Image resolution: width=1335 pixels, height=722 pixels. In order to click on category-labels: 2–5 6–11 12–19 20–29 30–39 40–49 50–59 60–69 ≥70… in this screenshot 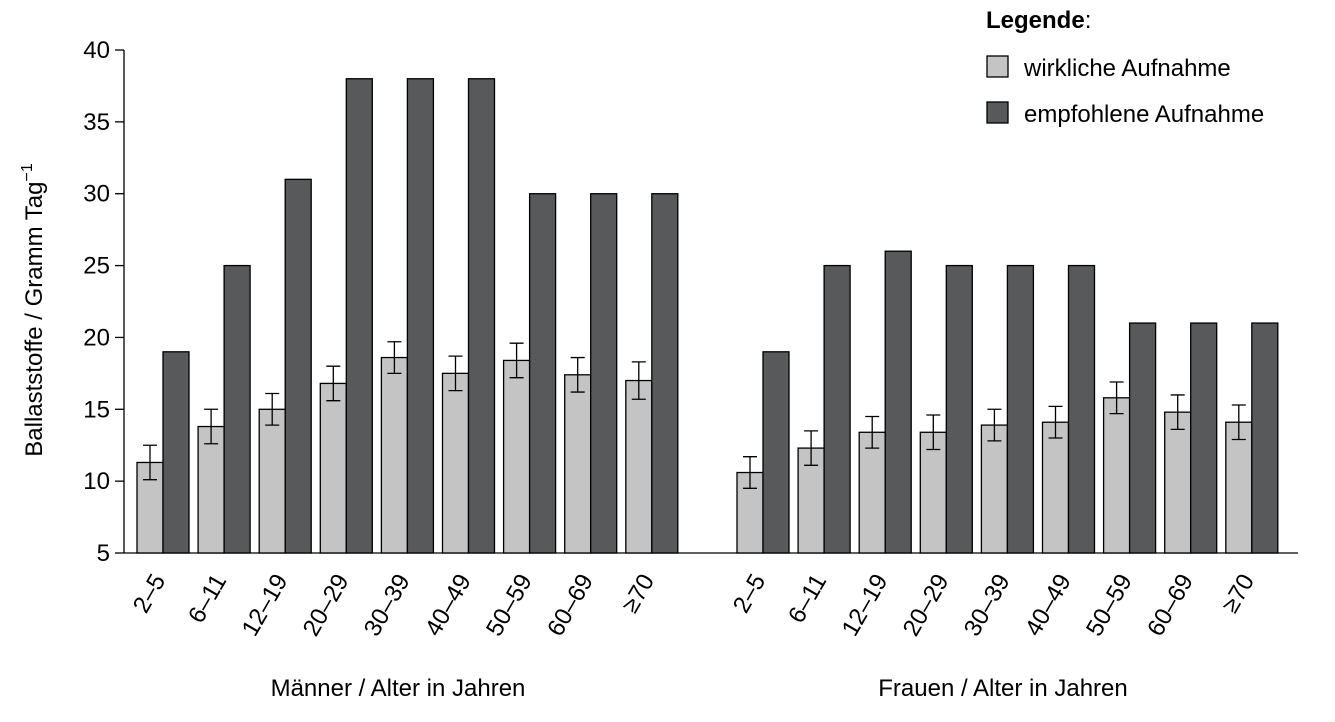, I will do `click(694, 605)`.